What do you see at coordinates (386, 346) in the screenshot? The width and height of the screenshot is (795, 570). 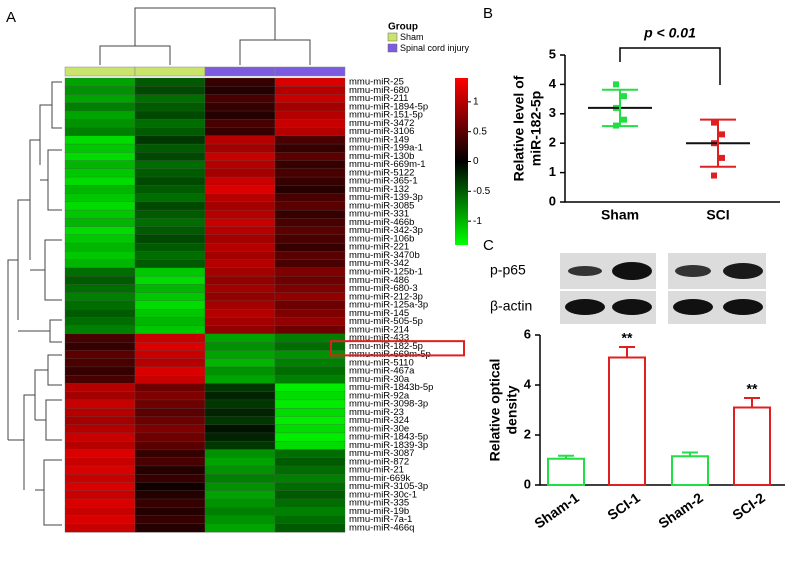 I see `row-label: mmu-miR-182-5p` at bounding box center [386, 346].